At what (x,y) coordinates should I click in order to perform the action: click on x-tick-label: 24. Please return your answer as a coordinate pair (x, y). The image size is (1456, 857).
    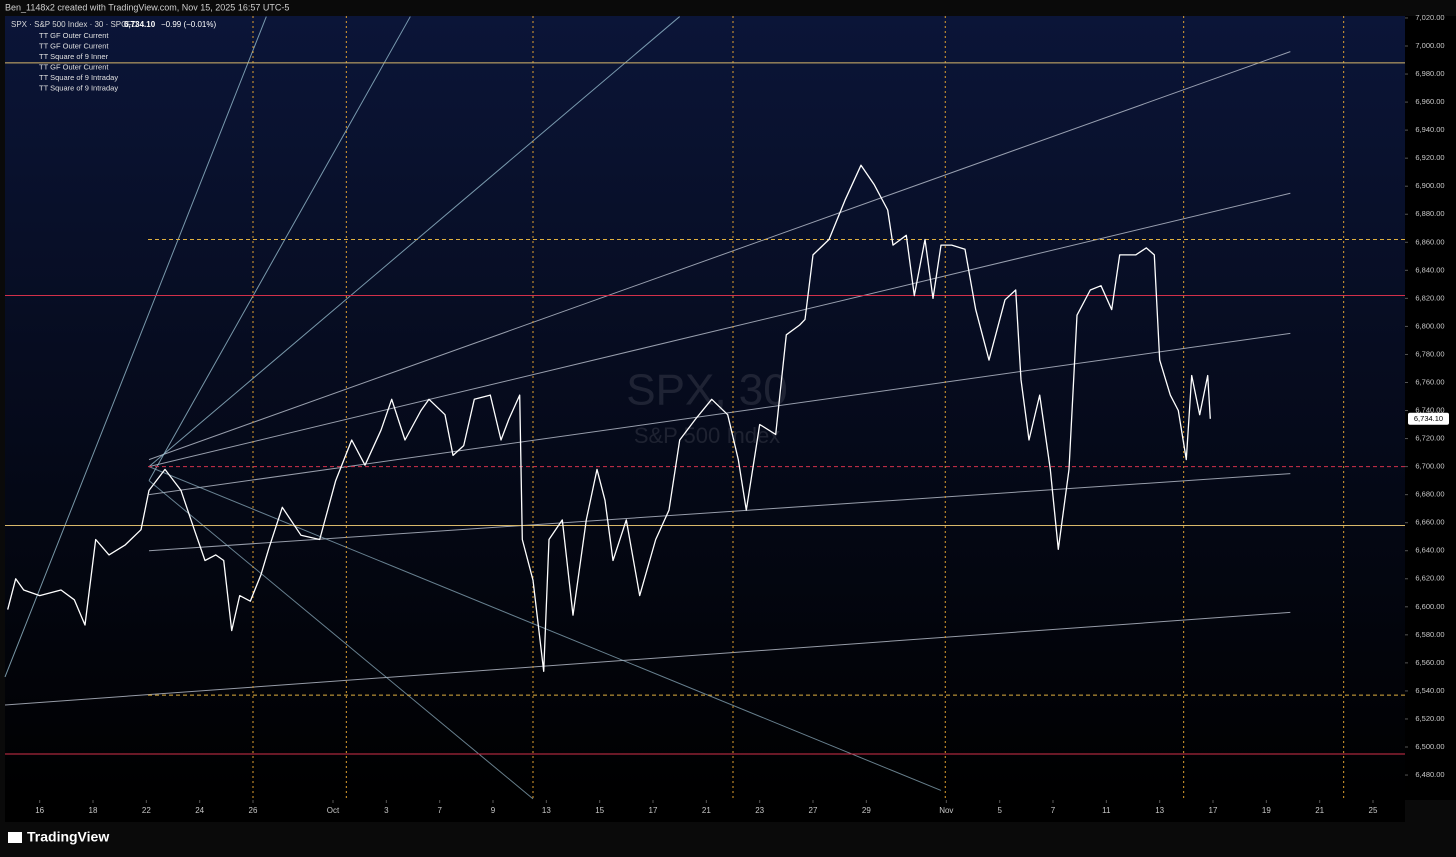
    Looking at the image, I should click on (199, 810).